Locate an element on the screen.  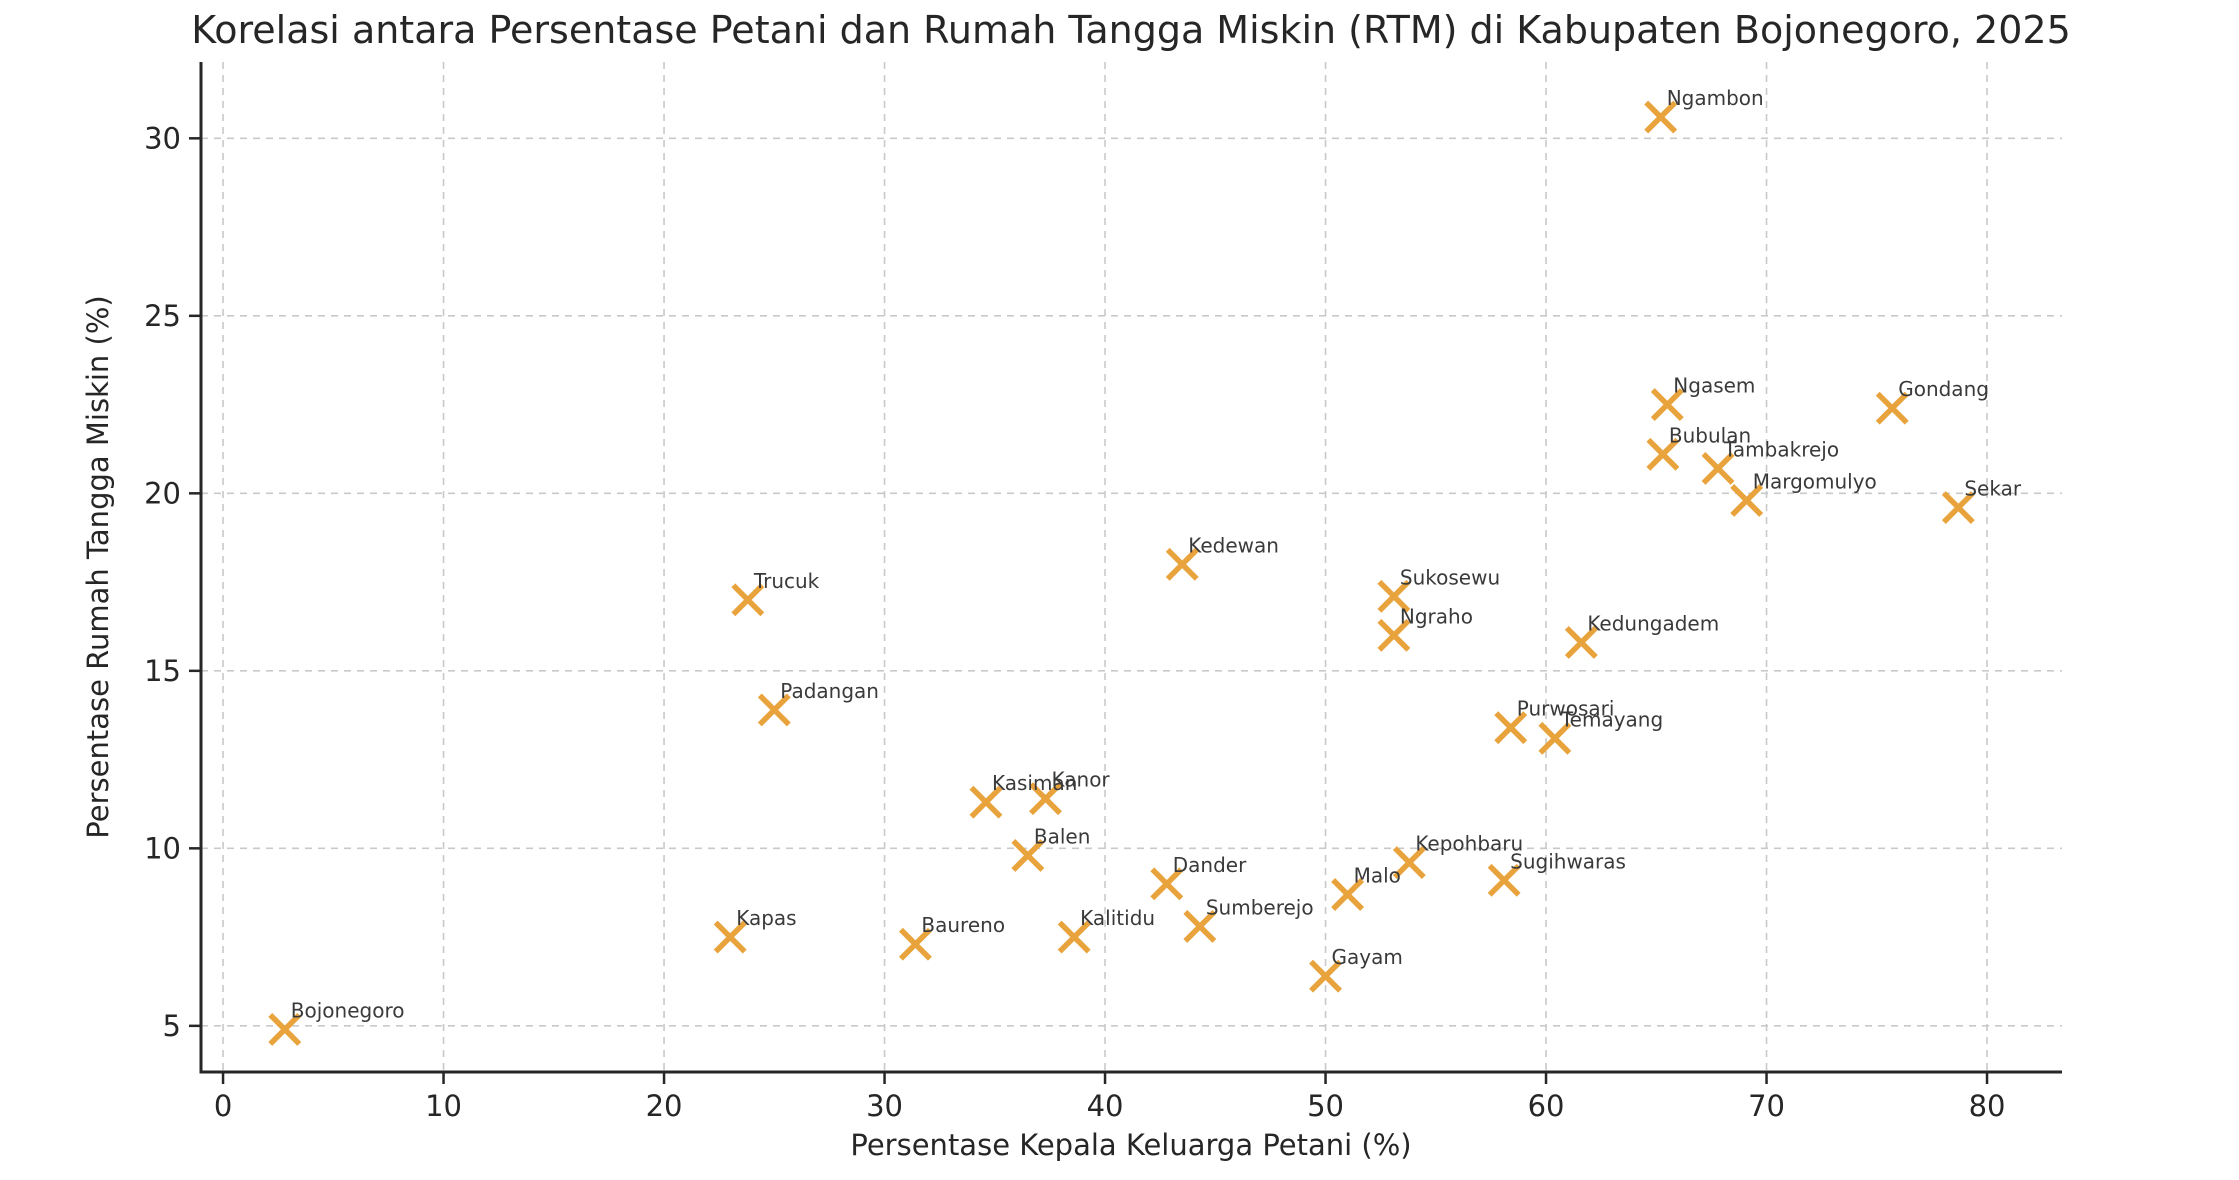
y-tick-label: 30 is located at coordinates (162, 138).